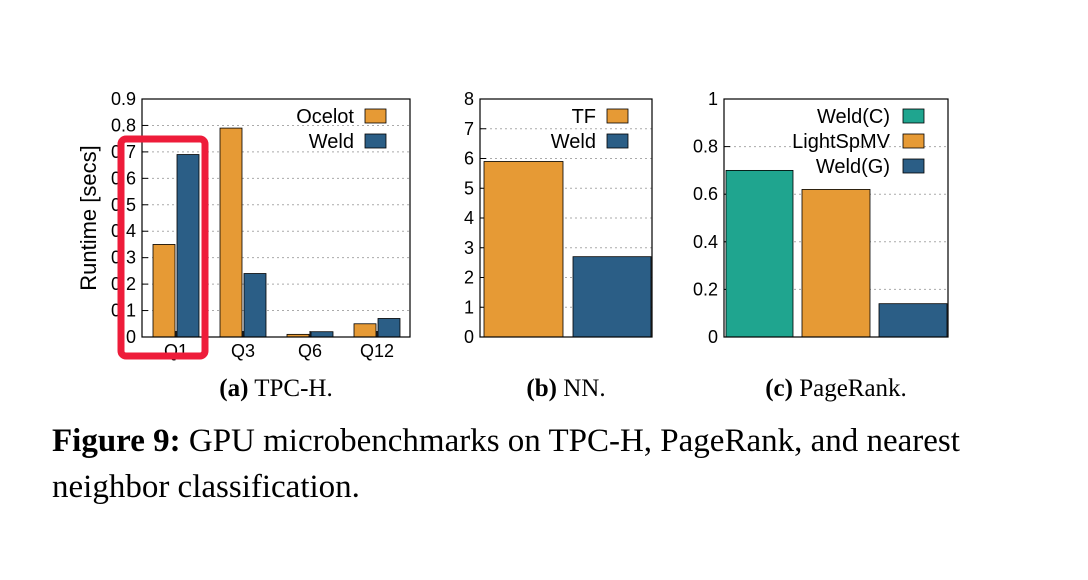 Image resolution: width=1088 pixels, height=580 pixels. What do you see at coordinates (850, 388) in the screenshot?
I see `subfigure-title: PageRank.` at bounding box center [850, 388].